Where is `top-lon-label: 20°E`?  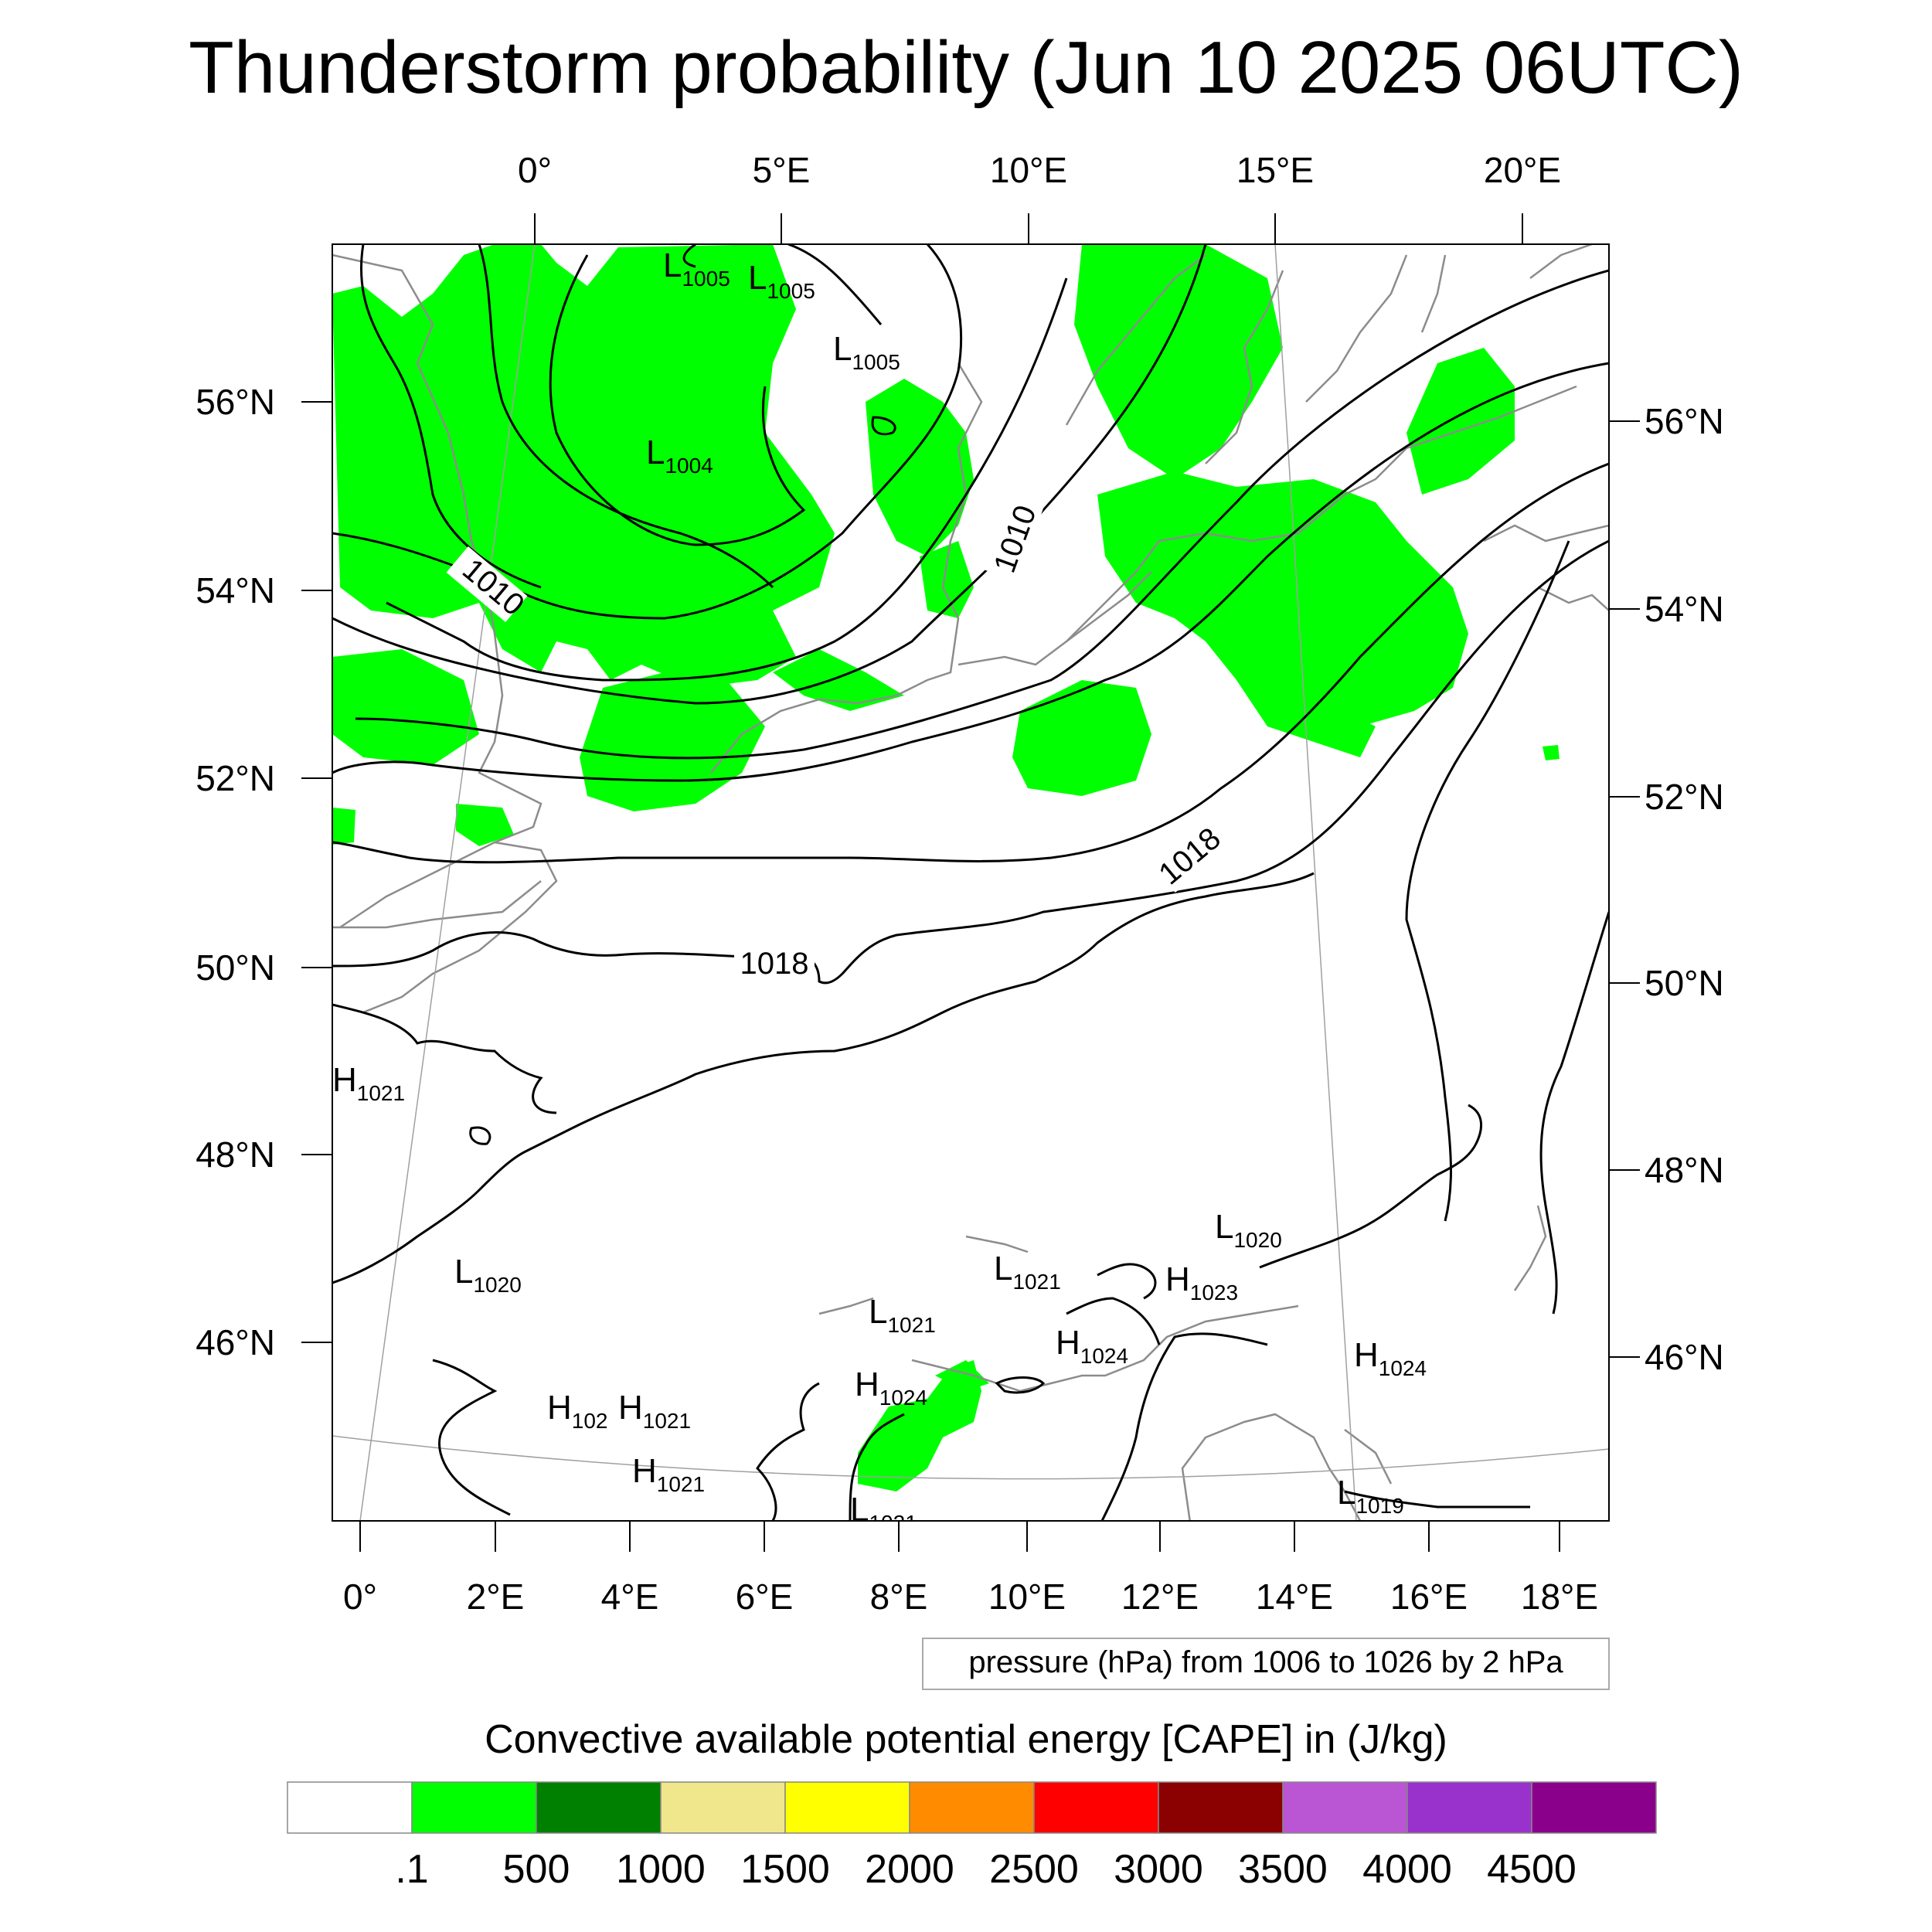
top-lon-label: 20°E is located at coordinates (1523, 170).